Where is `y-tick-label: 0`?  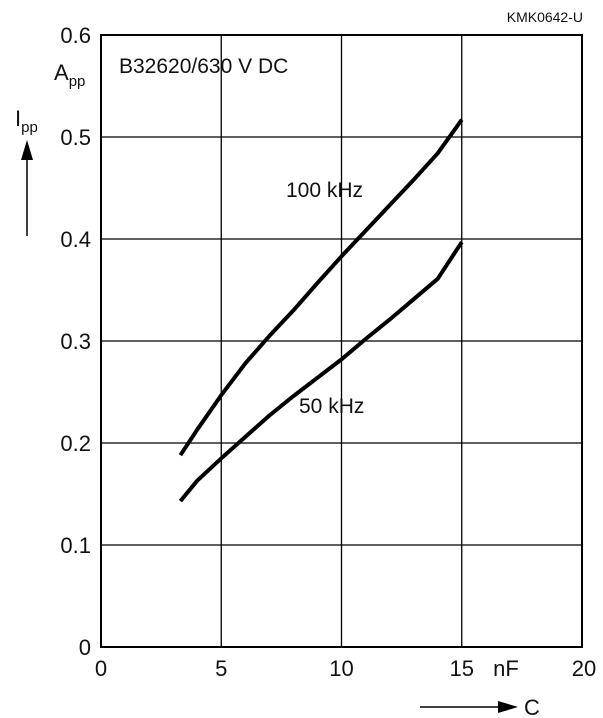 y-tick-label: 0 is located at coordinates (85, 647).